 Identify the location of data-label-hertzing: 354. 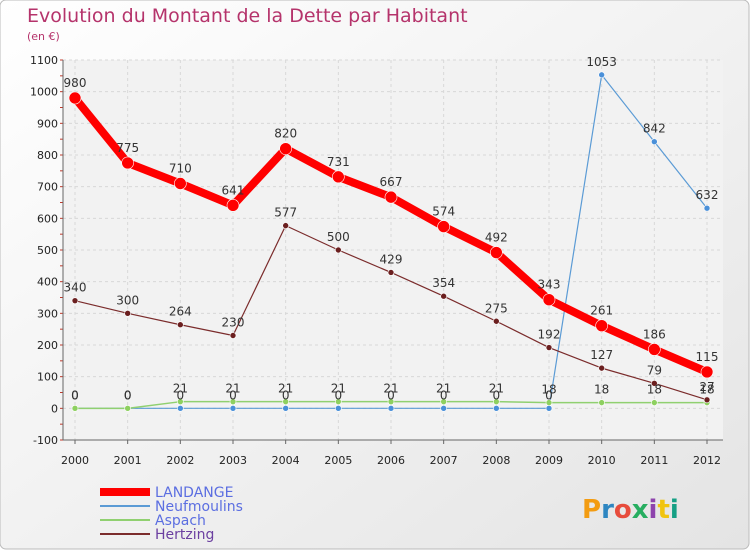
(443, 283).